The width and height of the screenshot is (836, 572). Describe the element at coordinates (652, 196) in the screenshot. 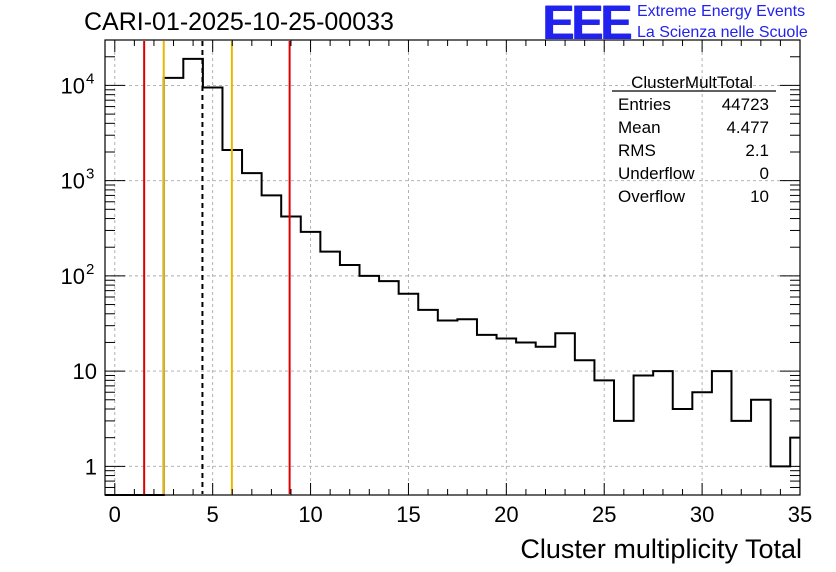

I see `stats-row-label: Overflow` at that location.